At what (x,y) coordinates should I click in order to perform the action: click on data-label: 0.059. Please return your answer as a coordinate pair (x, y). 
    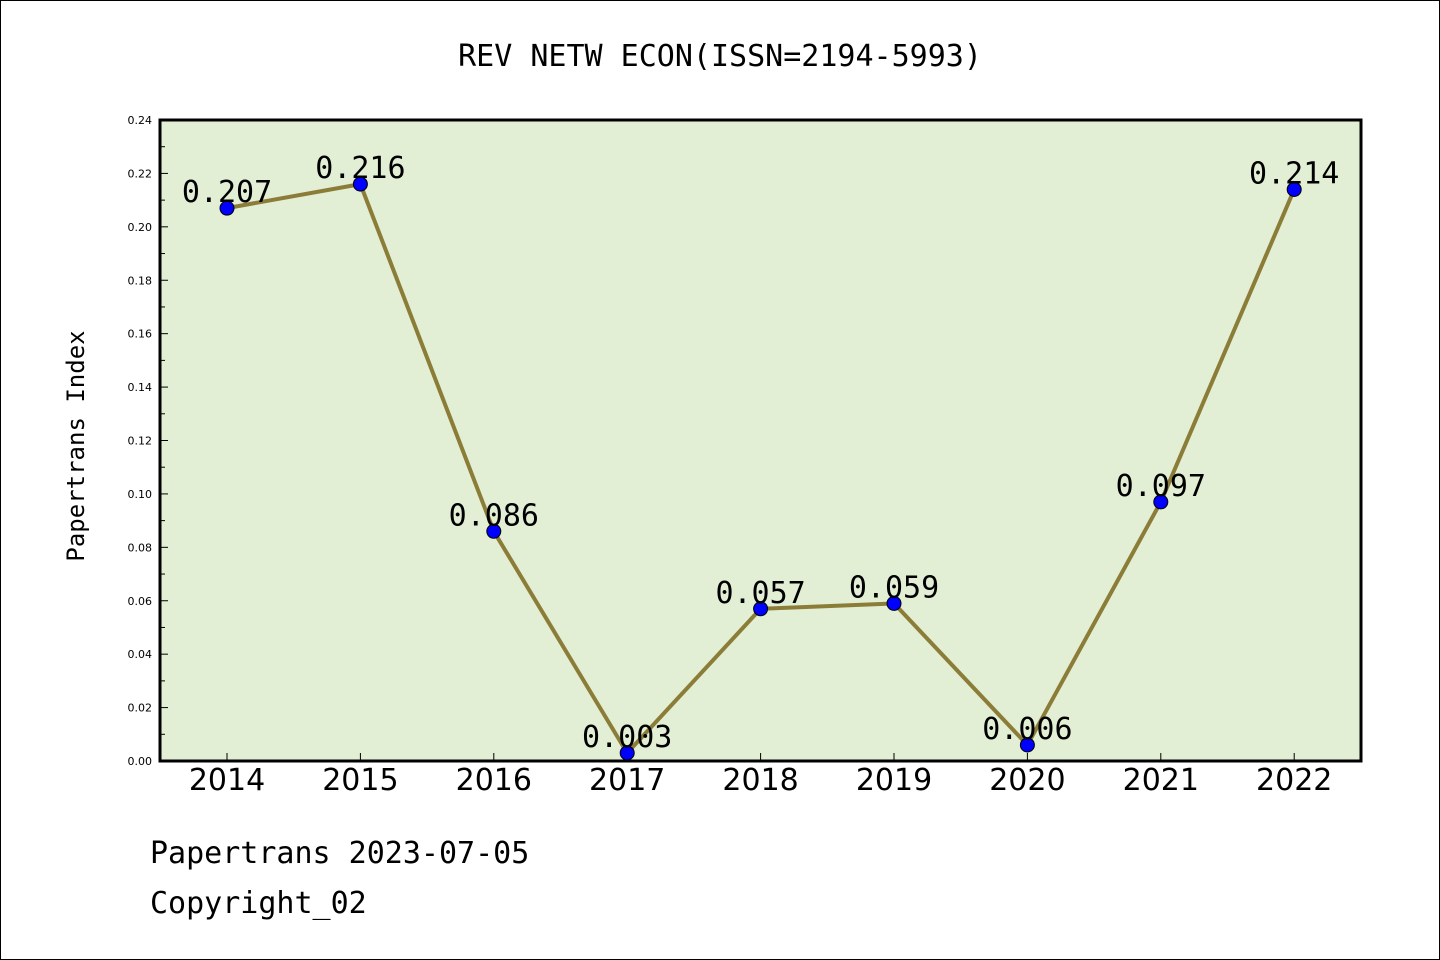
    Looking at the image, I should click on (894, 587).